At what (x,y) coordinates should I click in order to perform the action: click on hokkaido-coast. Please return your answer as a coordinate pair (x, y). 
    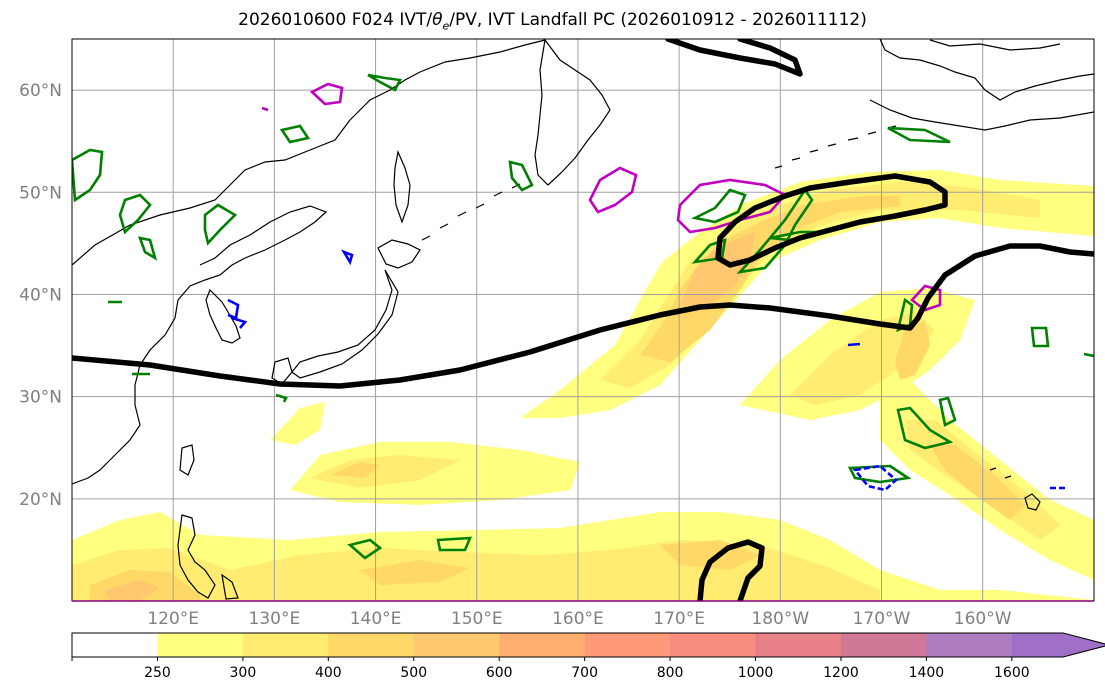
    Looking at the image, I should click on (399, 254).